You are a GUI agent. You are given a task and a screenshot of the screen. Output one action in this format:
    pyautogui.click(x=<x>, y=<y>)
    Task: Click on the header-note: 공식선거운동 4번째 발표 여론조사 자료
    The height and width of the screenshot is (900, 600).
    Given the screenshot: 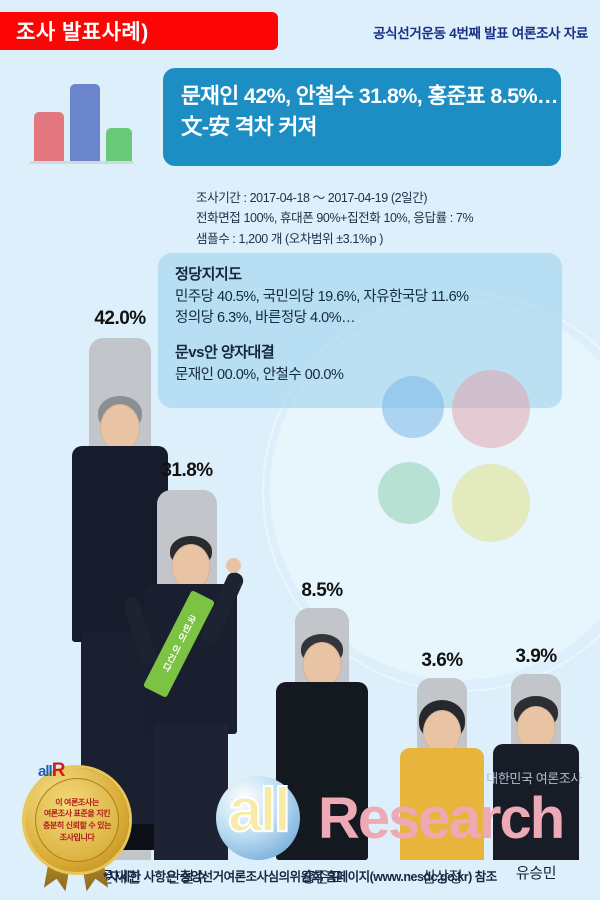 What is the action you would take?
    pyautogui.click(x=480, y=33)
    